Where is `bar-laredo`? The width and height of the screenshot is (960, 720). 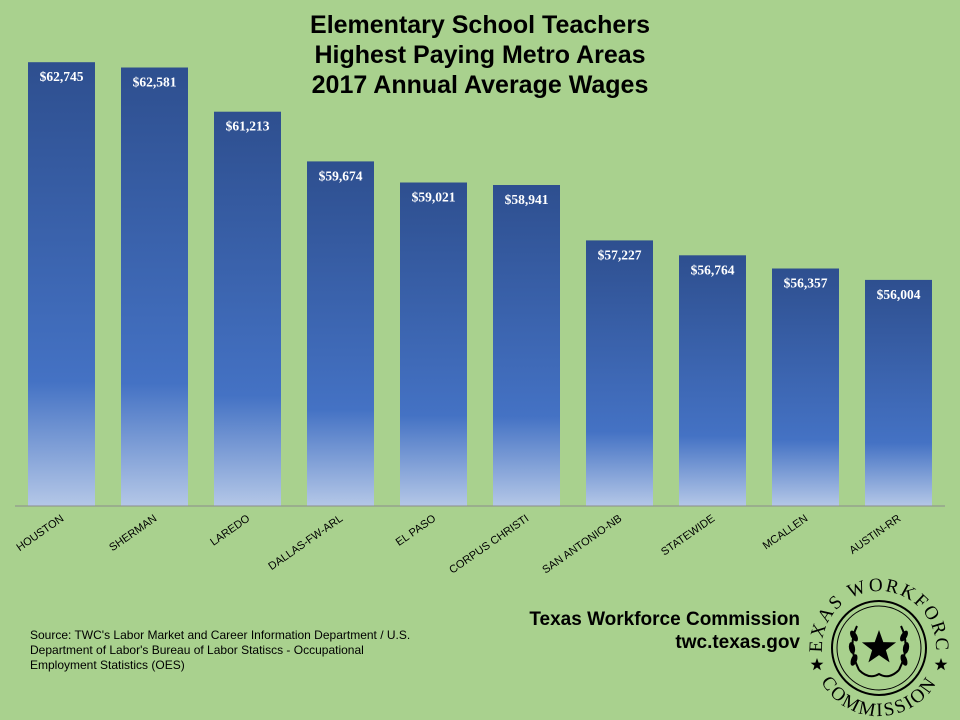 bar-laredo is located at coordinates (247, 308).